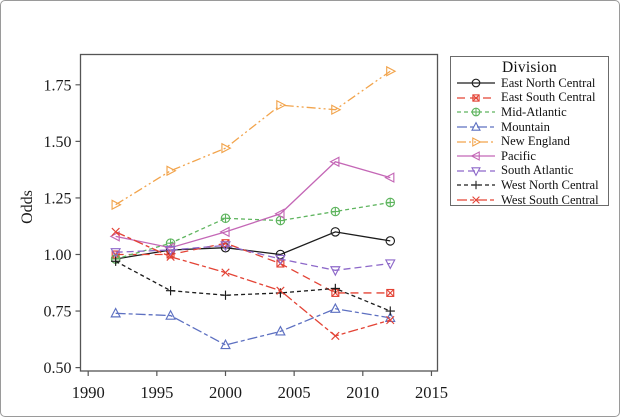 The height and width of the screenshot is (417, 620). Describe the element at coordinates (431, 392) in the screenshot. I see `x-tick-label: 2015` at that location.